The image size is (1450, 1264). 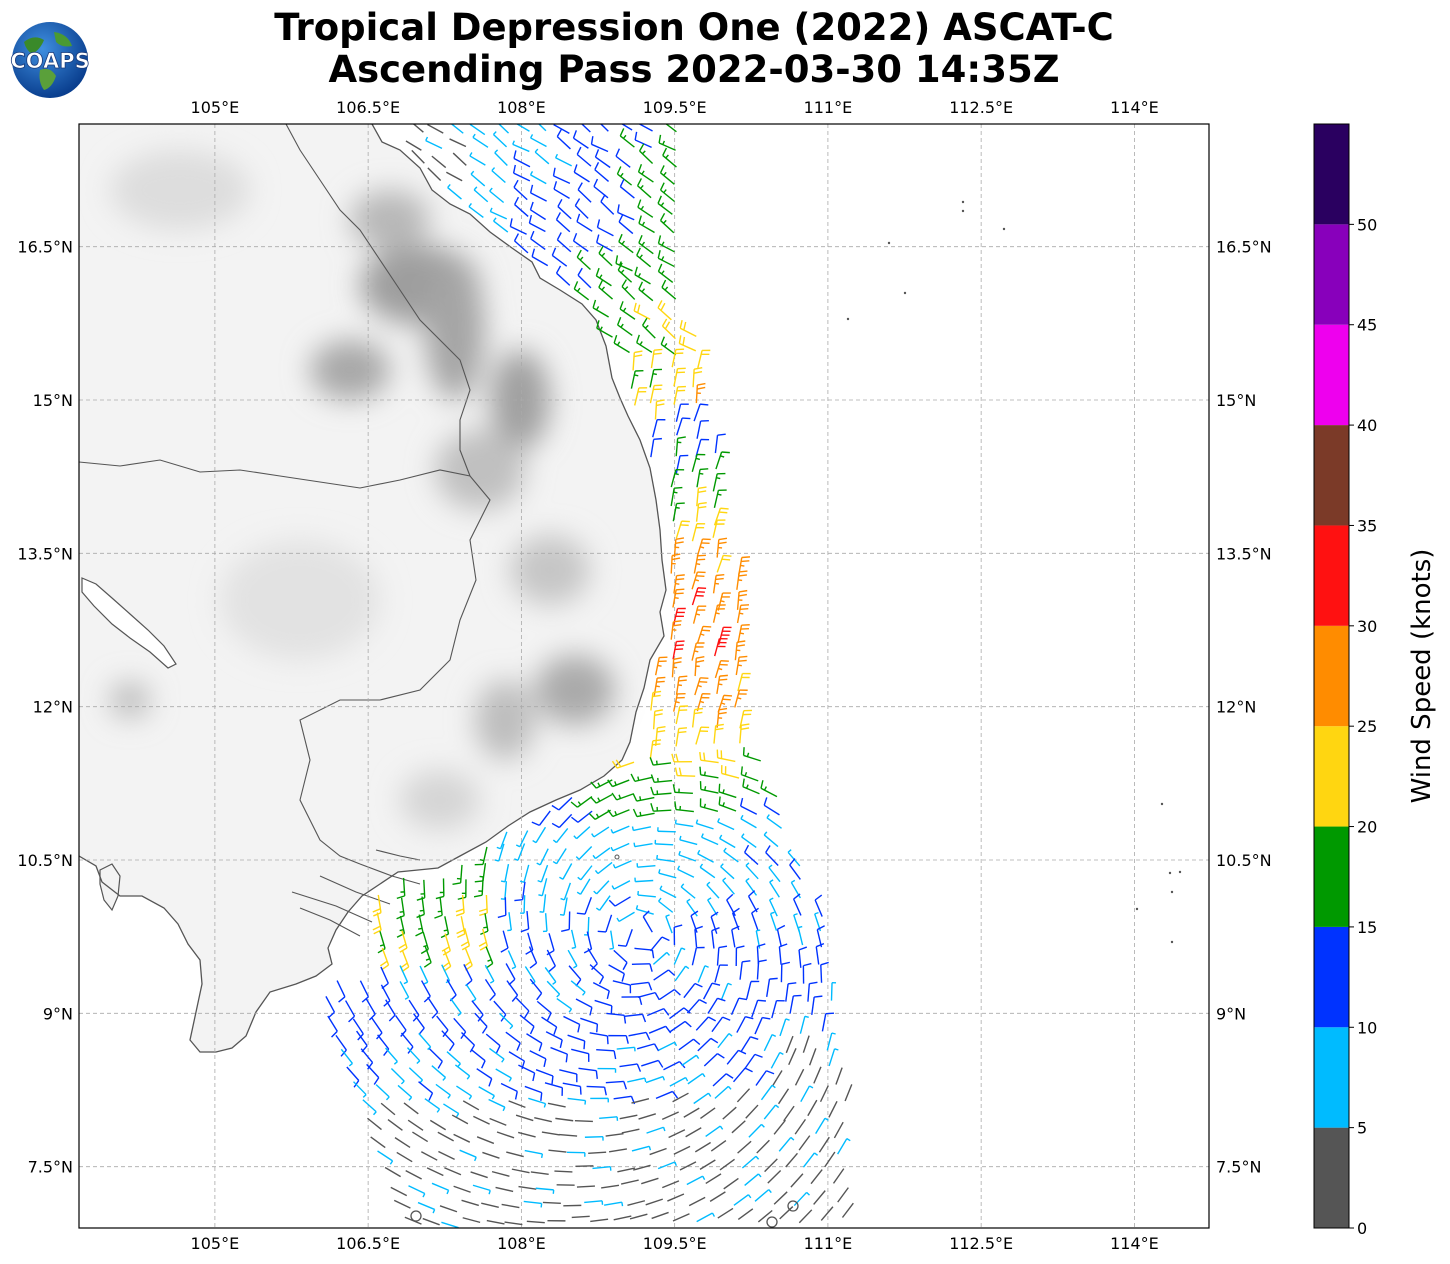 What do you see at coordinates (1331, 174) in the screenshot?
I see `colorbar-bin` at bounding box center [1331, 174].